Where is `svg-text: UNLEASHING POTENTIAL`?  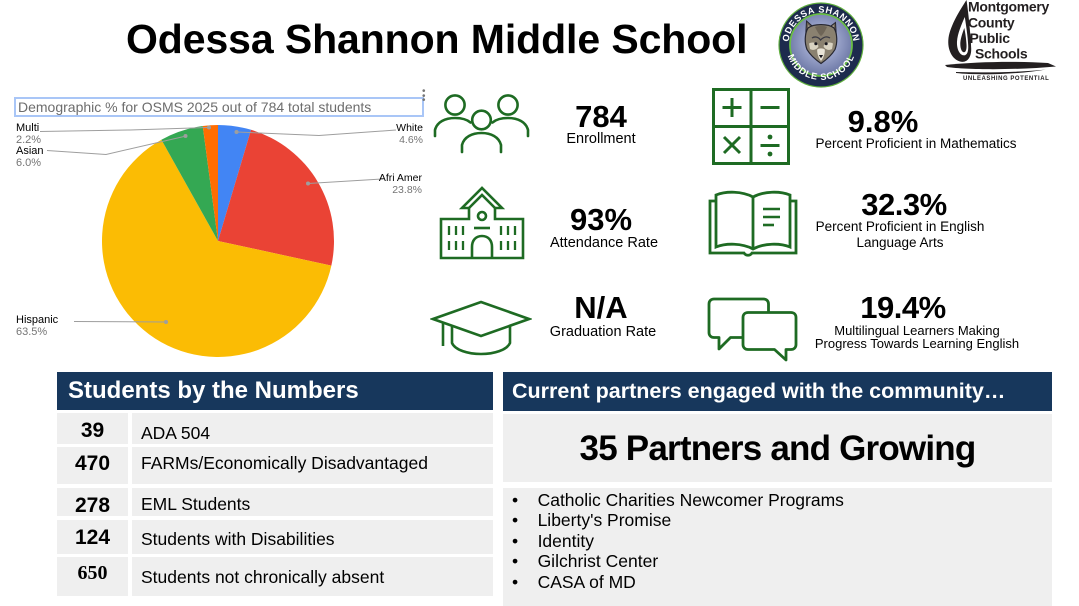
svg-text: UNLEASHING POTENTIAL is located at coordinates (1006, 79).